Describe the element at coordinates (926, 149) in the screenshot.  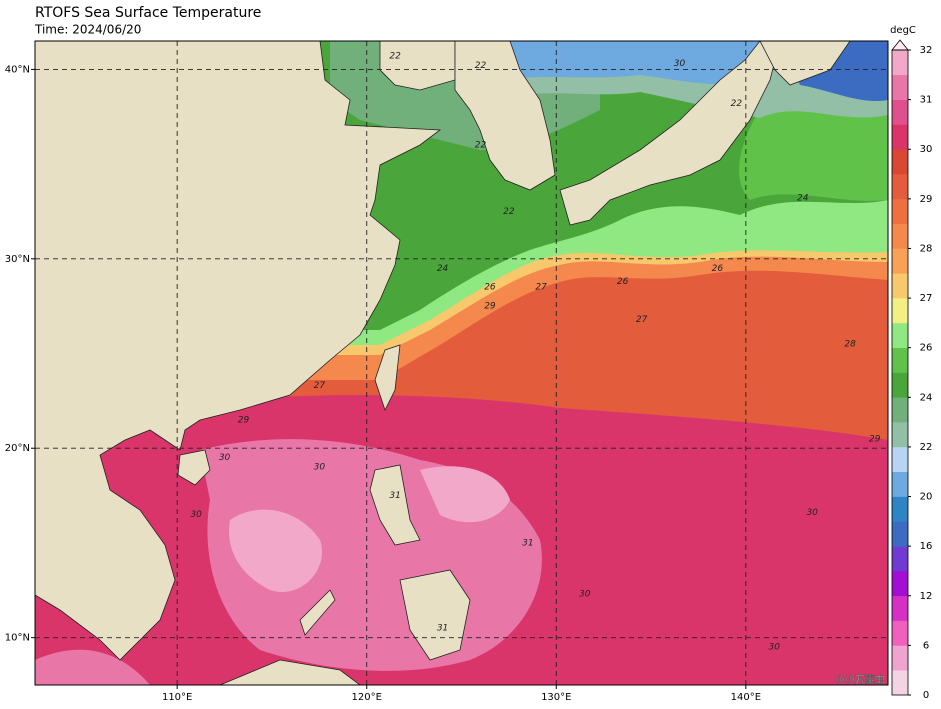
I see `colorbar-tick-label: 30` at that location.